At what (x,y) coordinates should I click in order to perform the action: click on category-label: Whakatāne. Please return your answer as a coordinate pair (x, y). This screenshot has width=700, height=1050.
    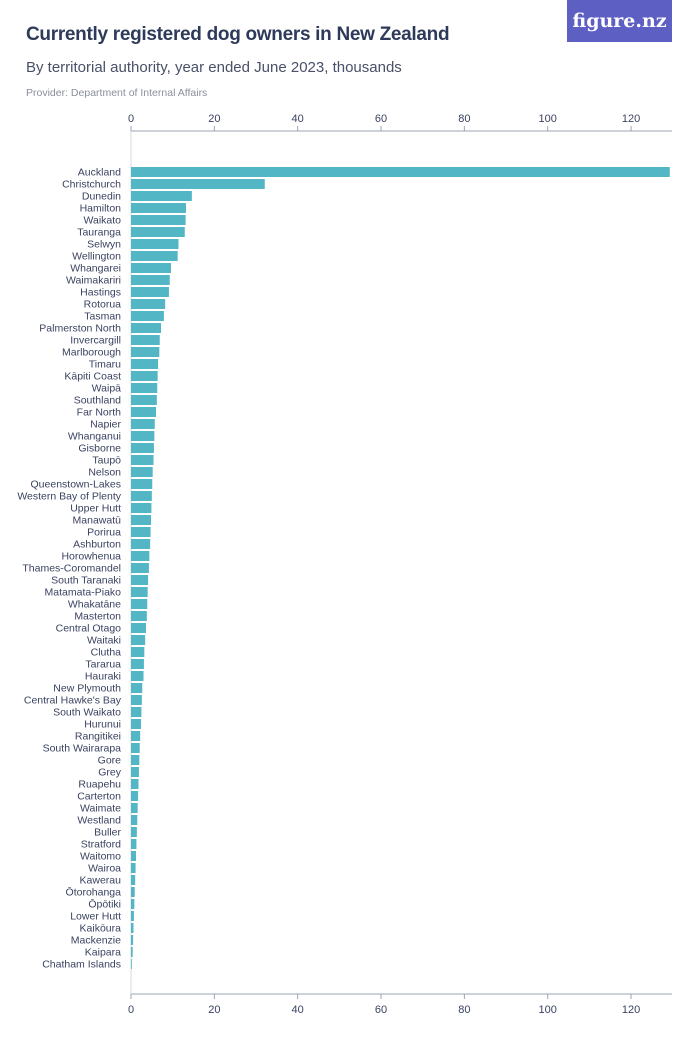
    Looking at the image, I should click on (94, 605).